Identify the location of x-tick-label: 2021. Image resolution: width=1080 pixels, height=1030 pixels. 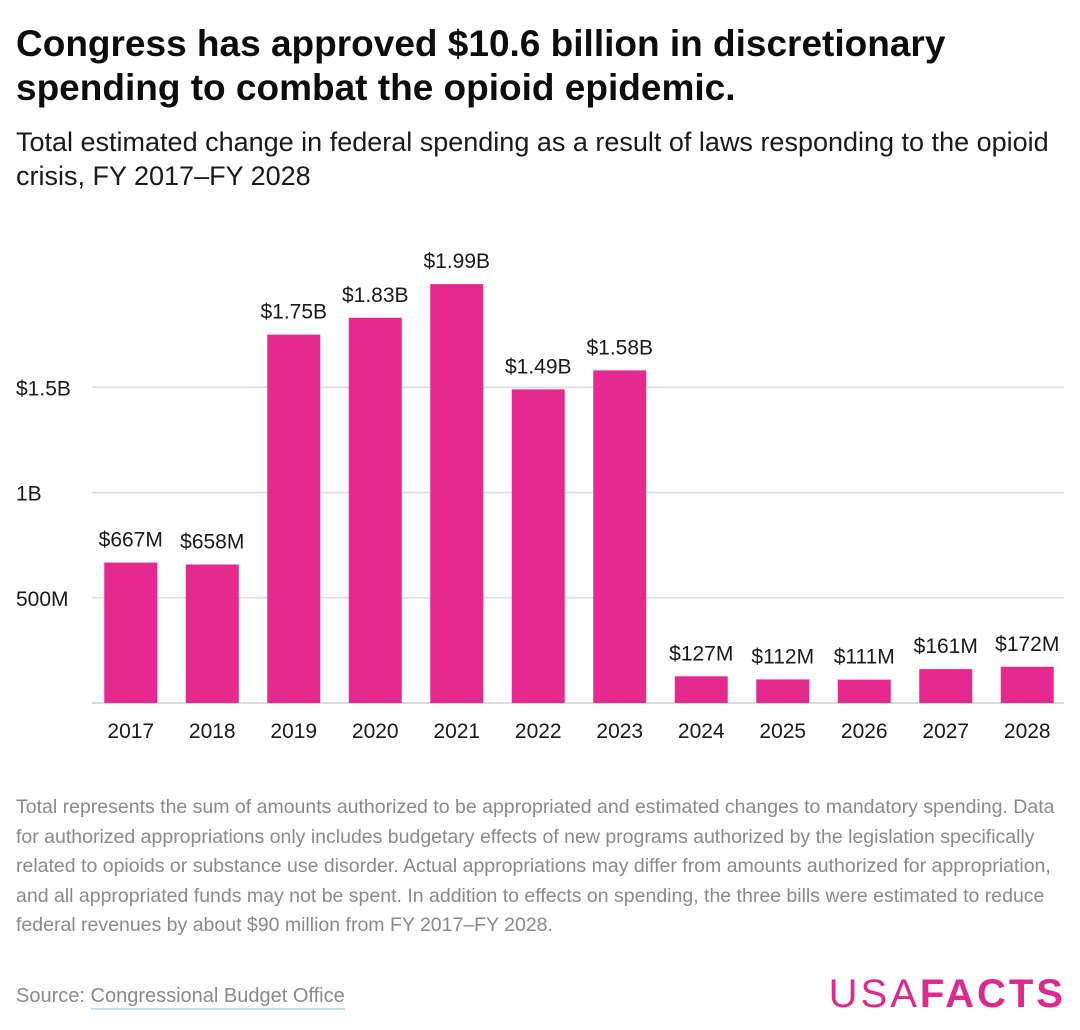
(456, 731).